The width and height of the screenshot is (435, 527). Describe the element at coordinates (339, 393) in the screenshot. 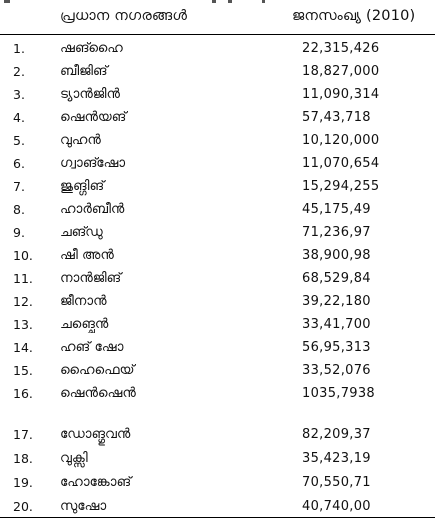

I see `population-value: 1035,7938` at that location.